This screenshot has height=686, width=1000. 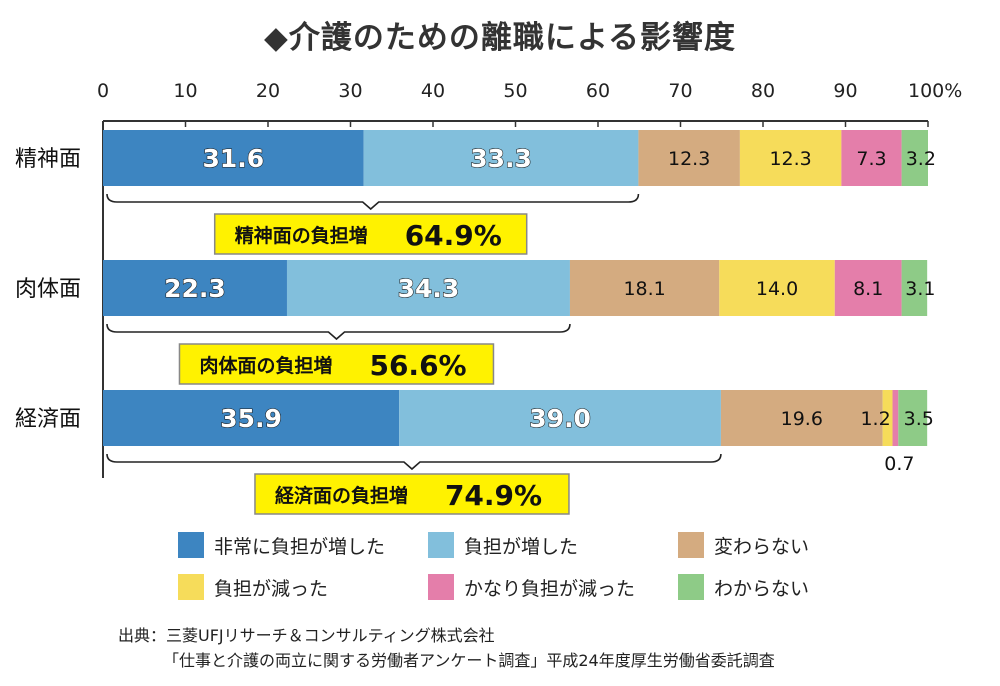 I want to click on source-line-2: 「仕事と介護の両立に関する労働者アンケート調査」平成24年度厚生労働省委託調査, so click(x=469, y=660).